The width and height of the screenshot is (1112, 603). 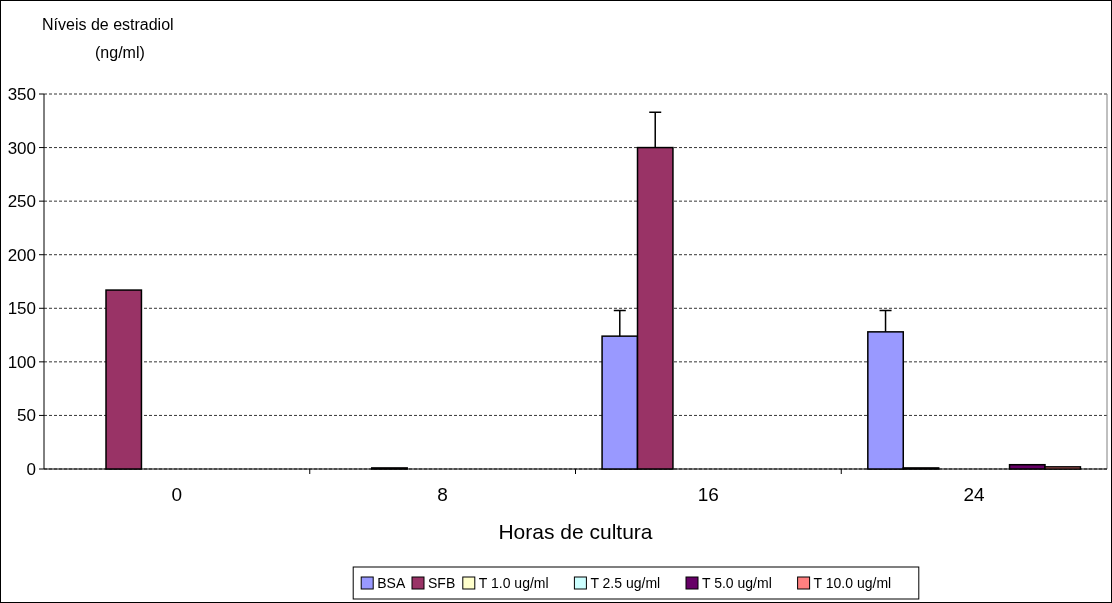 I want to click on legend-label: T 5.0 ug/ml, so click(x=737, y=582).